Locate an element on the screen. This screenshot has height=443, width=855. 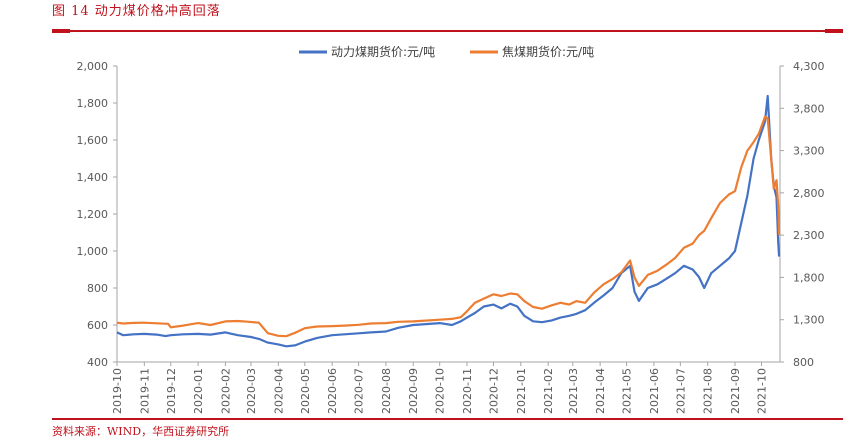
chart-legend: 动力煤期货价:元/吨 焦煤期货价:元/吨 is located at coordinates (446, 51).